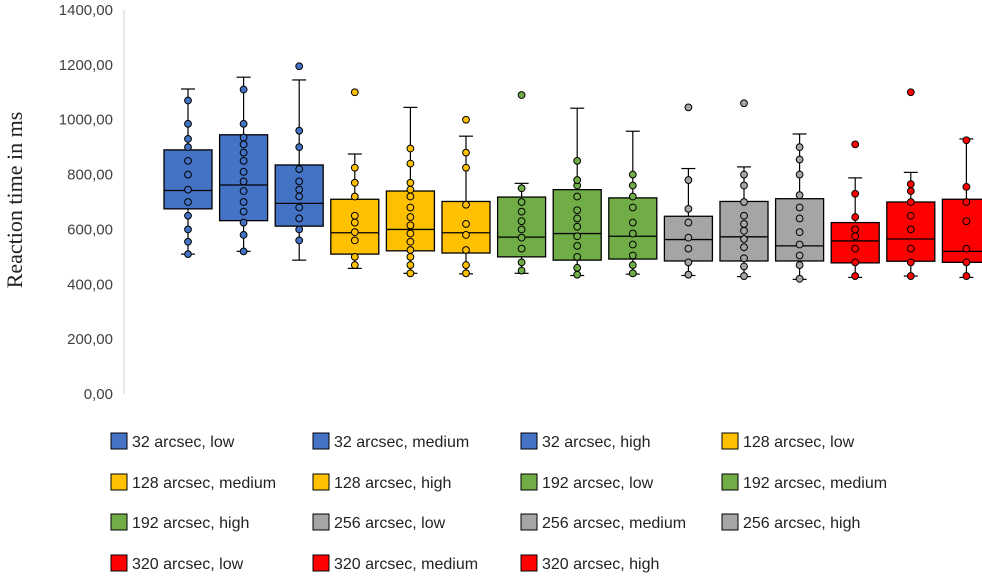  I want to click on legend-item: 256 arcsec, high, so click(790, 522).